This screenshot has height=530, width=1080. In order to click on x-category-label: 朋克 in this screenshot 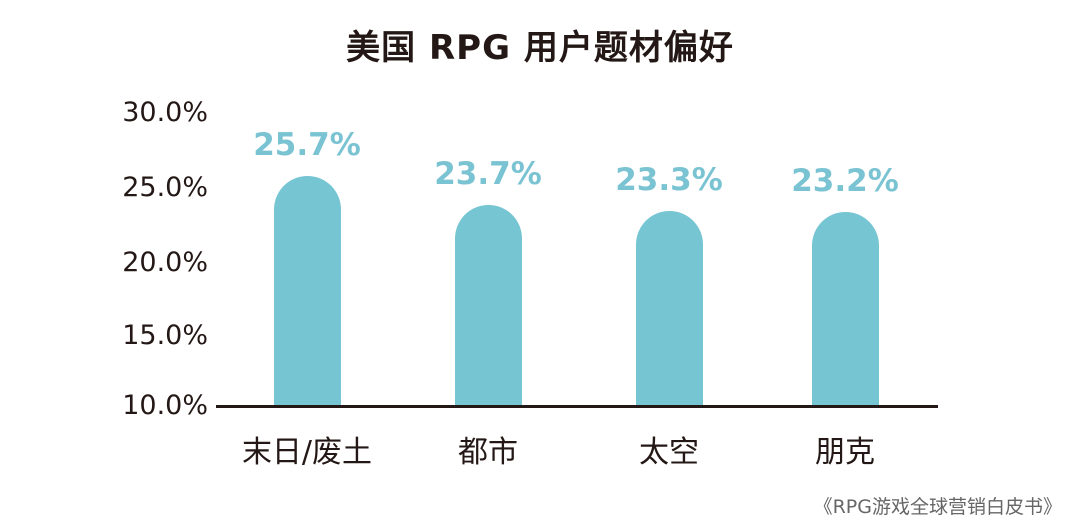, I will do `click(845, 452)`.